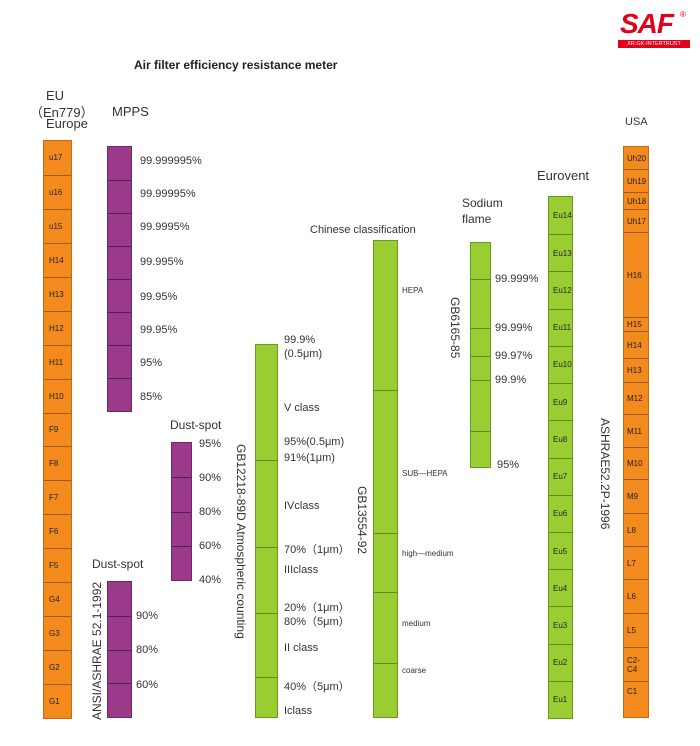 The height and width of the screenshot is (746, 700). Describe the element at coordinates (196, 425) in the screenshot. I see `dust-spot-top-heading: Dust-spot` at that location.